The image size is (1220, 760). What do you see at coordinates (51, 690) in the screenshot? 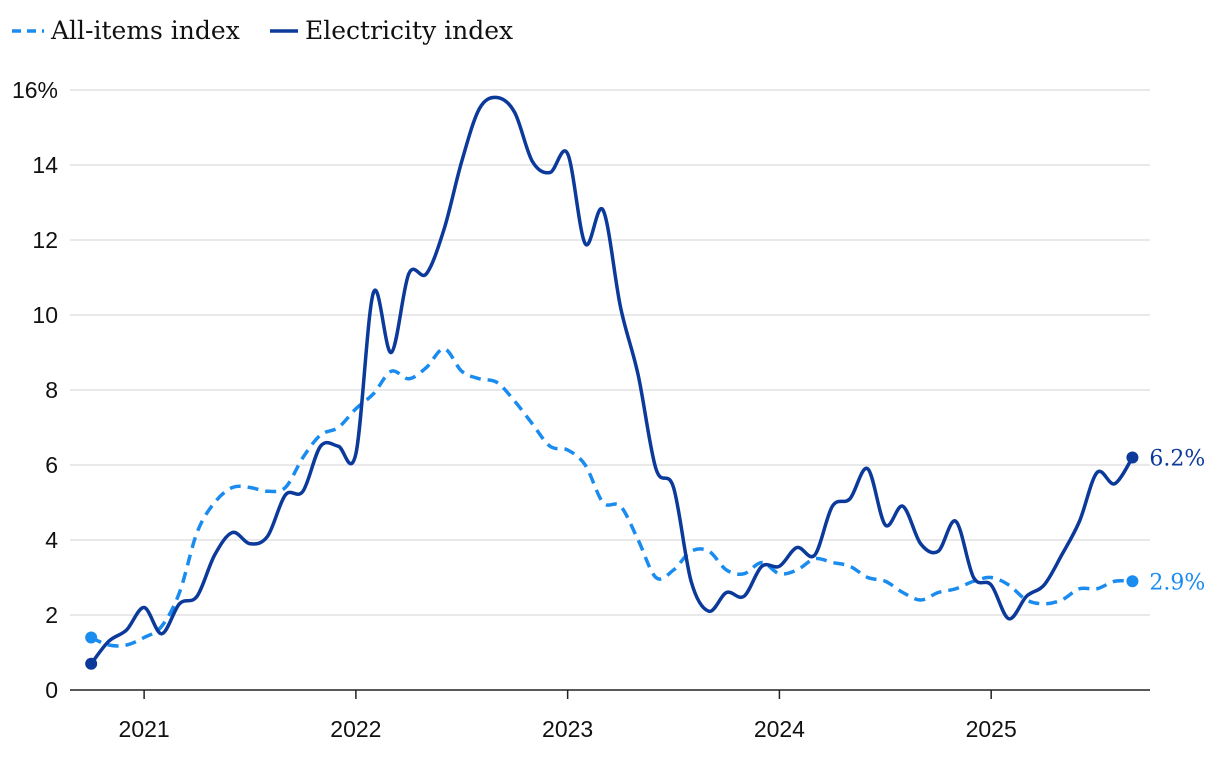
I see `y-tick-label: 0` at bounding box center [51, 690].